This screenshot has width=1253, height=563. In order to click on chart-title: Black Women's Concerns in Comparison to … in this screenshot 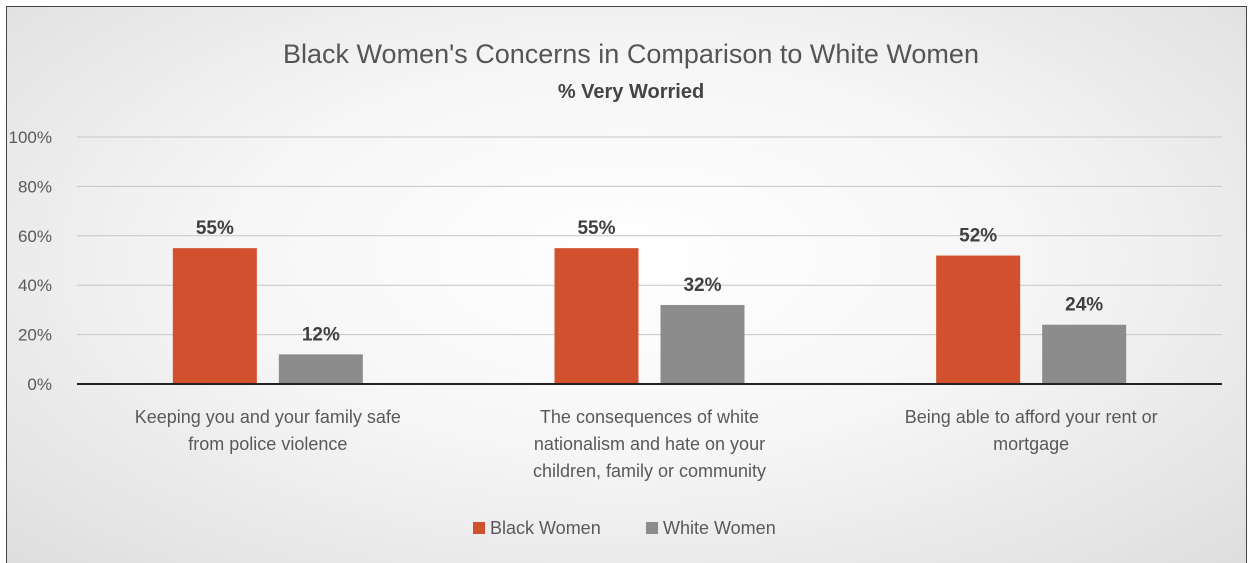, I will do `click(631, 54)`.